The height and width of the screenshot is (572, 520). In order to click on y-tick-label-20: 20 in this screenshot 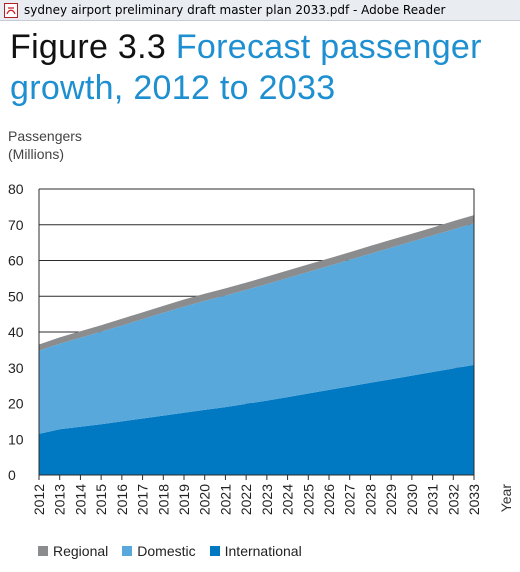, I will do `click(16, 404)`.